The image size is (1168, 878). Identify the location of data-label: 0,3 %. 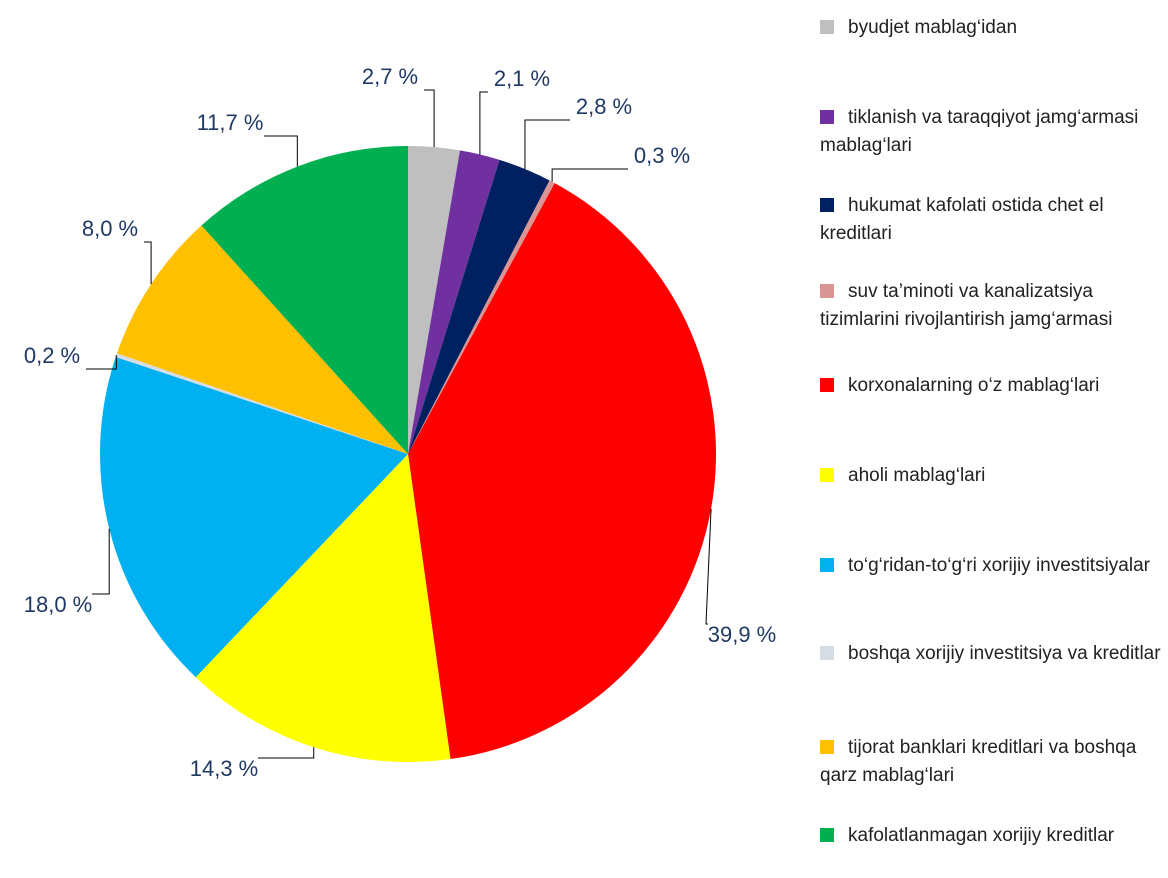
(662, 155).